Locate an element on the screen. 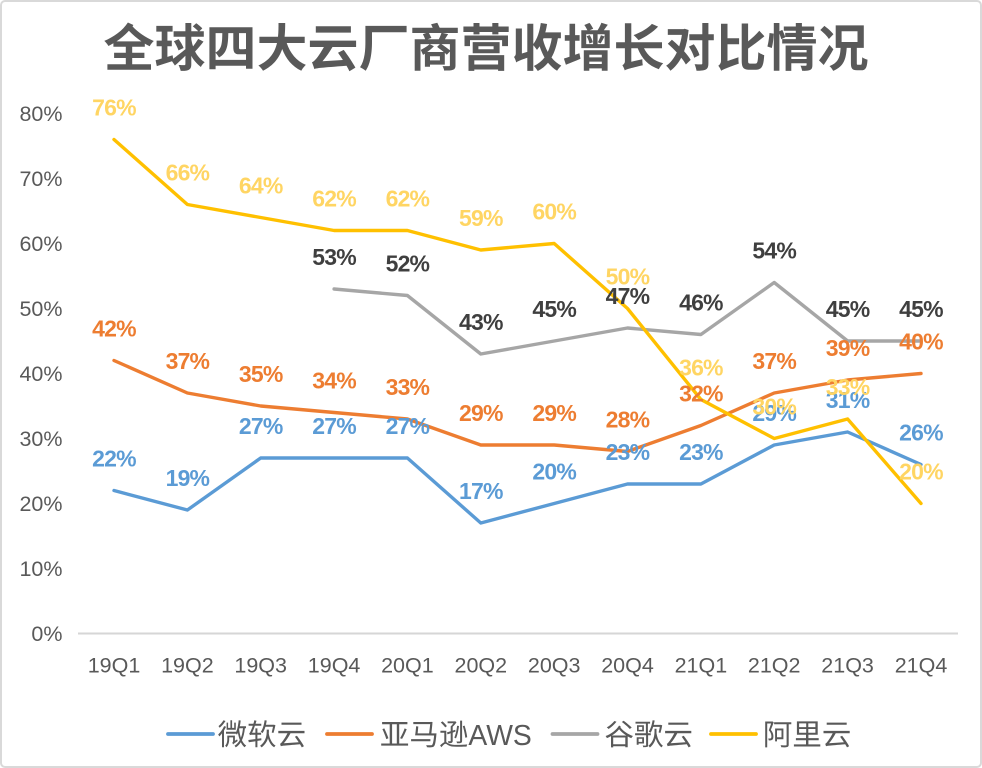  svg-text: 26% is located at coordinates (921, 433).